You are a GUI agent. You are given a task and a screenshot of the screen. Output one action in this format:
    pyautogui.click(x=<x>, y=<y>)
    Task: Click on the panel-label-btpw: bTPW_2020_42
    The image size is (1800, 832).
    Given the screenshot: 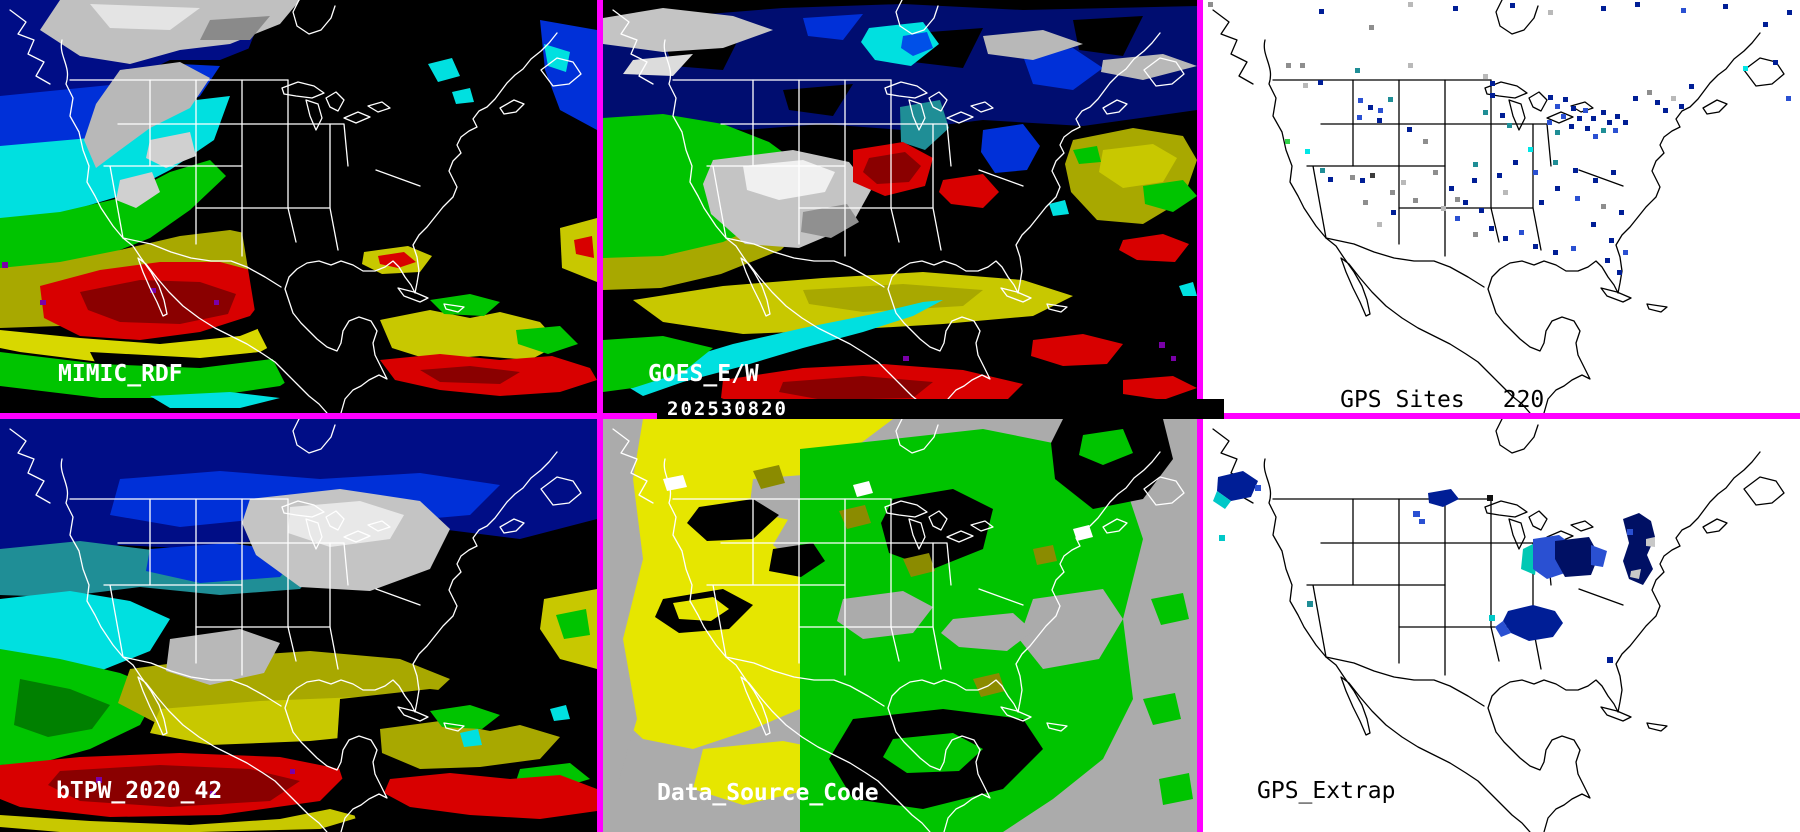 What is the action you would take?
    pyautogui.click(x=139, y=791)
    